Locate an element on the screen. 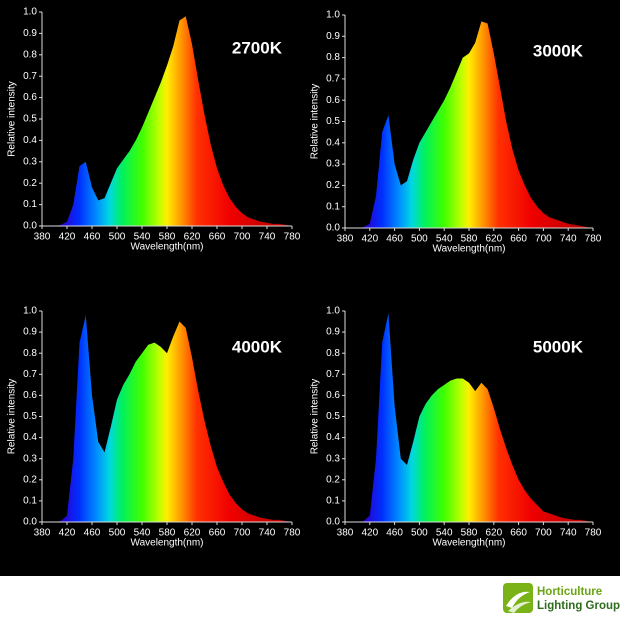 The width and height of the screenshot is (620, 625). logo-text: Horticulture is located at coordinates (569, 592).